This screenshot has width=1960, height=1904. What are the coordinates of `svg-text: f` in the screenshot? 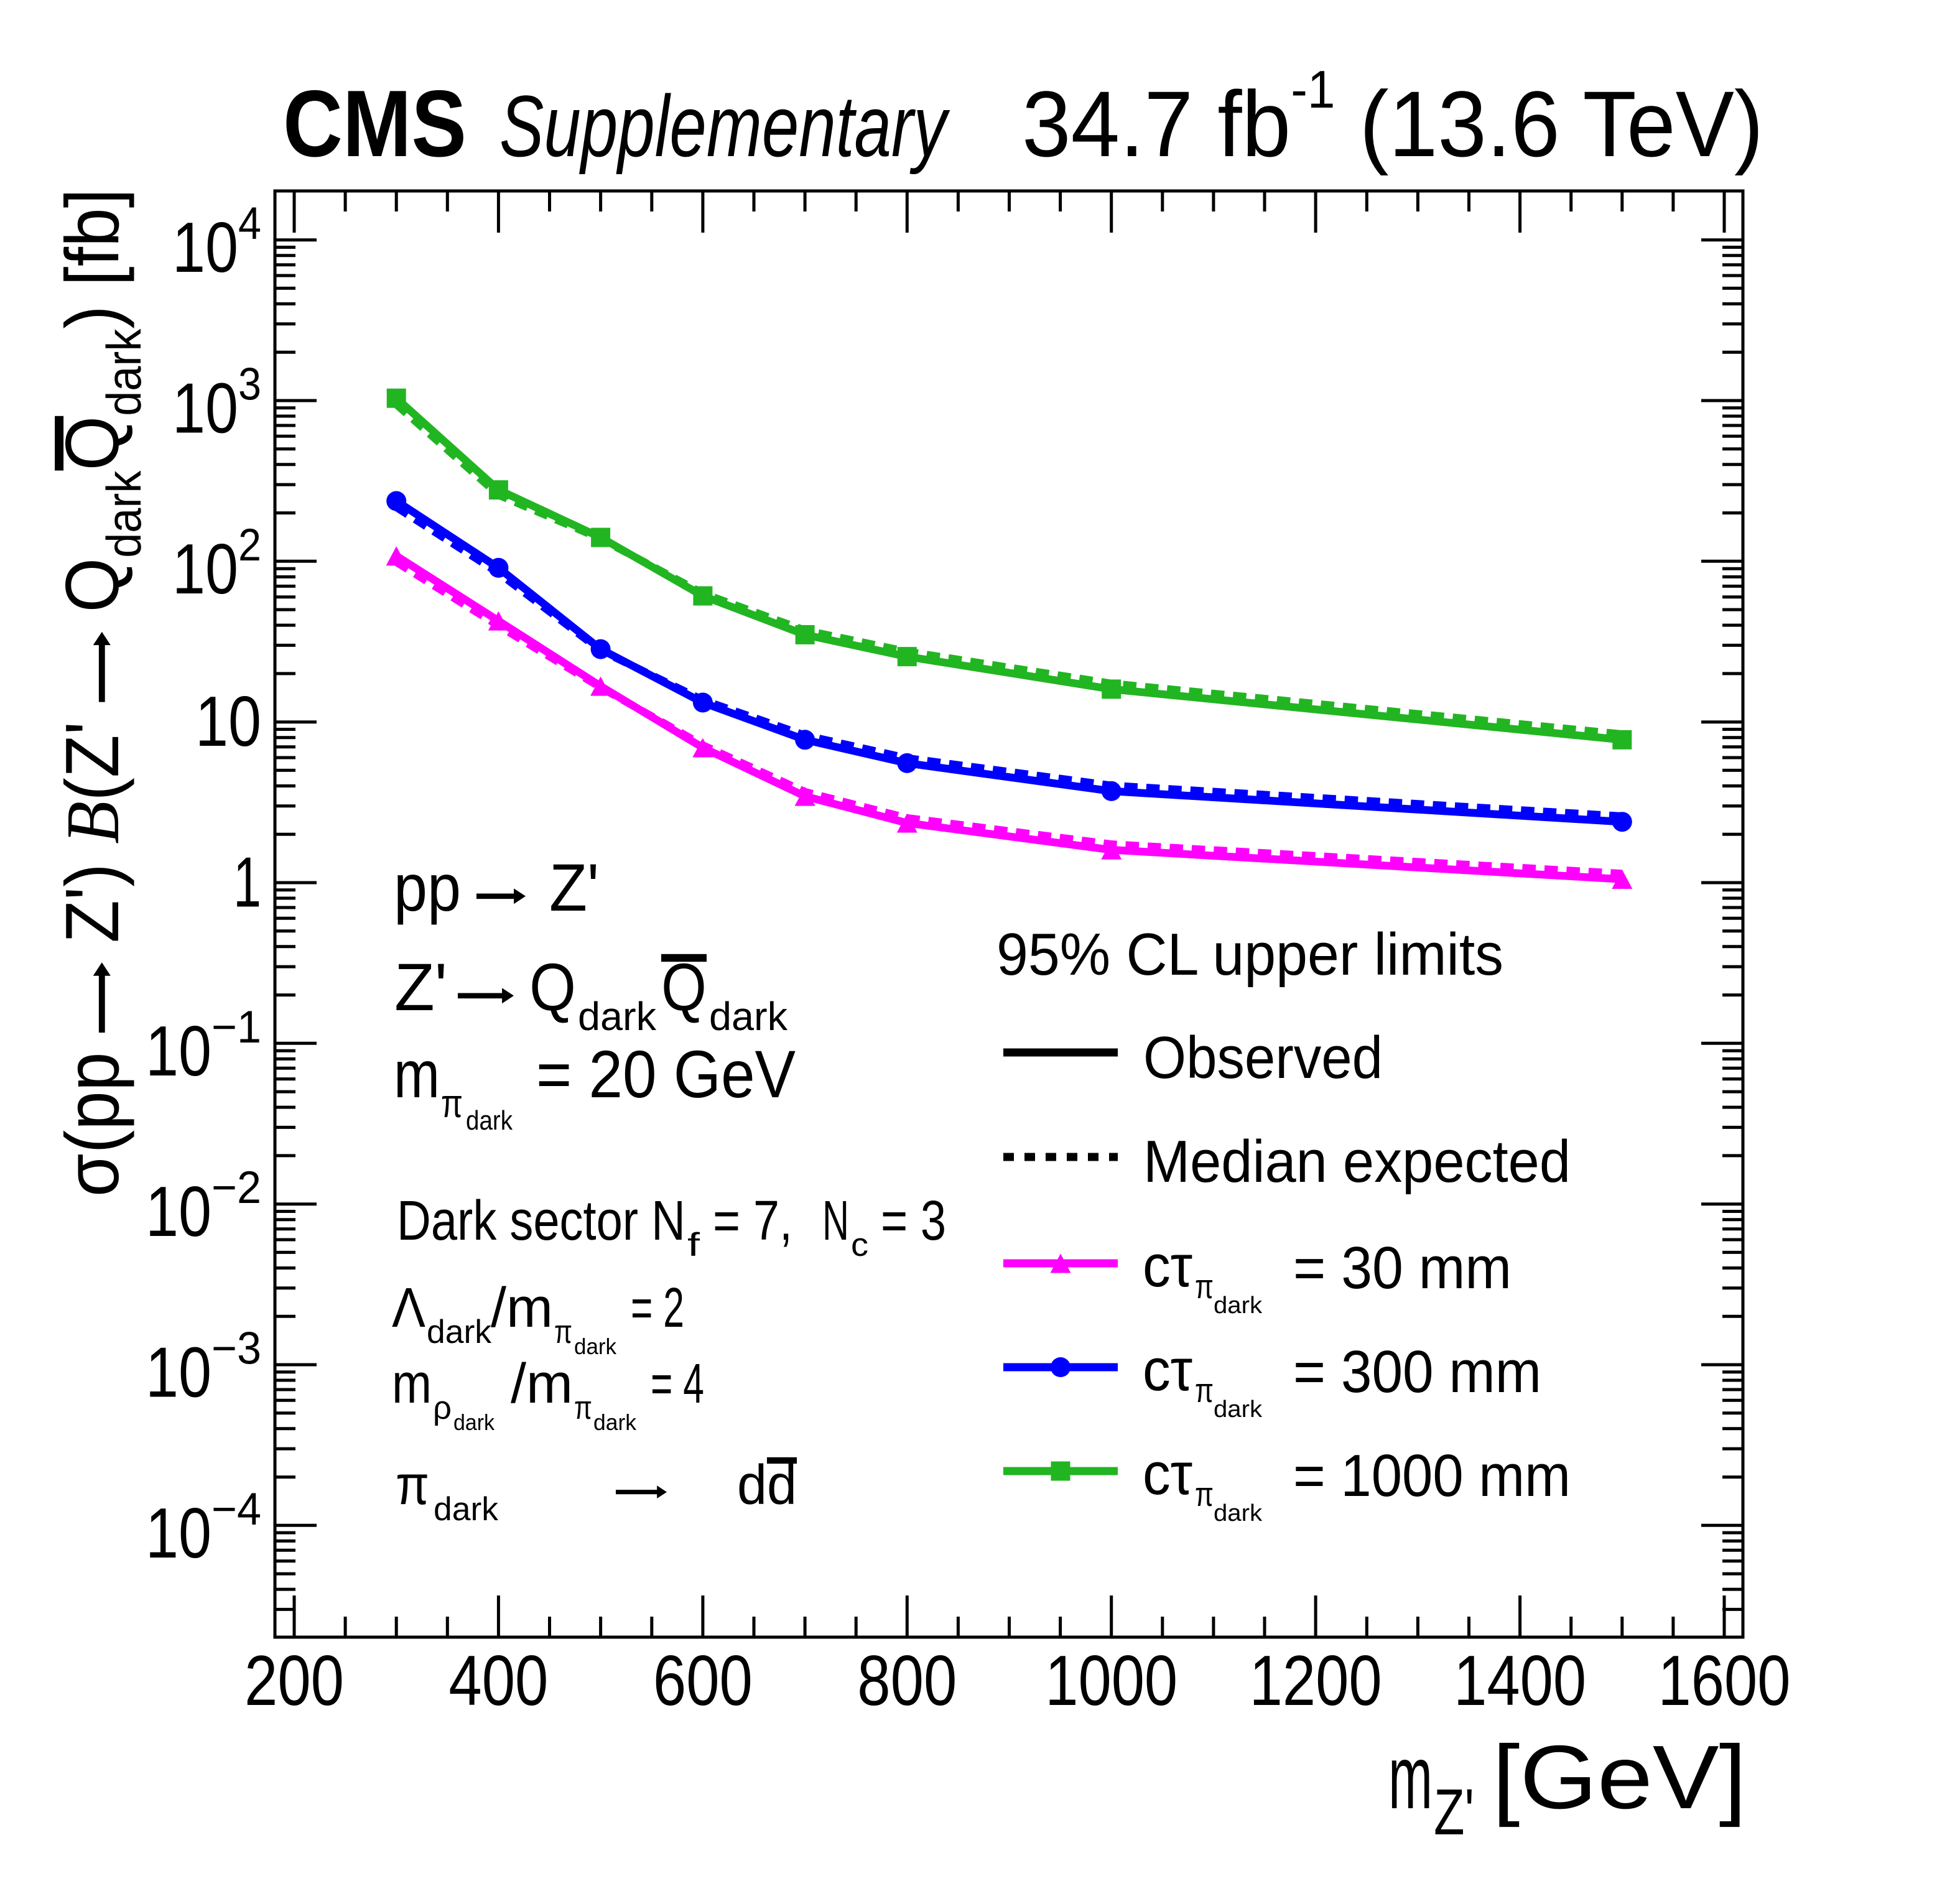 It's located at (693, 1245).